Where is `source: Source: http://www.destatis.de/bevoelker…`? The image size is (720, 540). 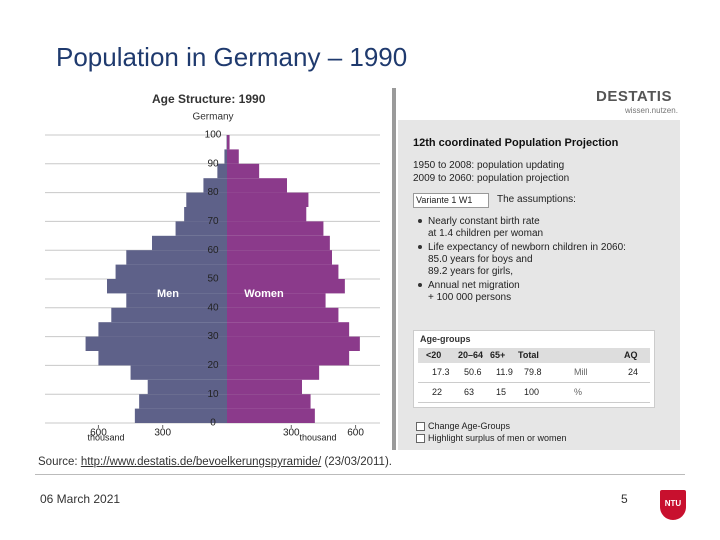 source: Source: http://www.destatis.de/bevoelker… is located at coordinates (215, 462).